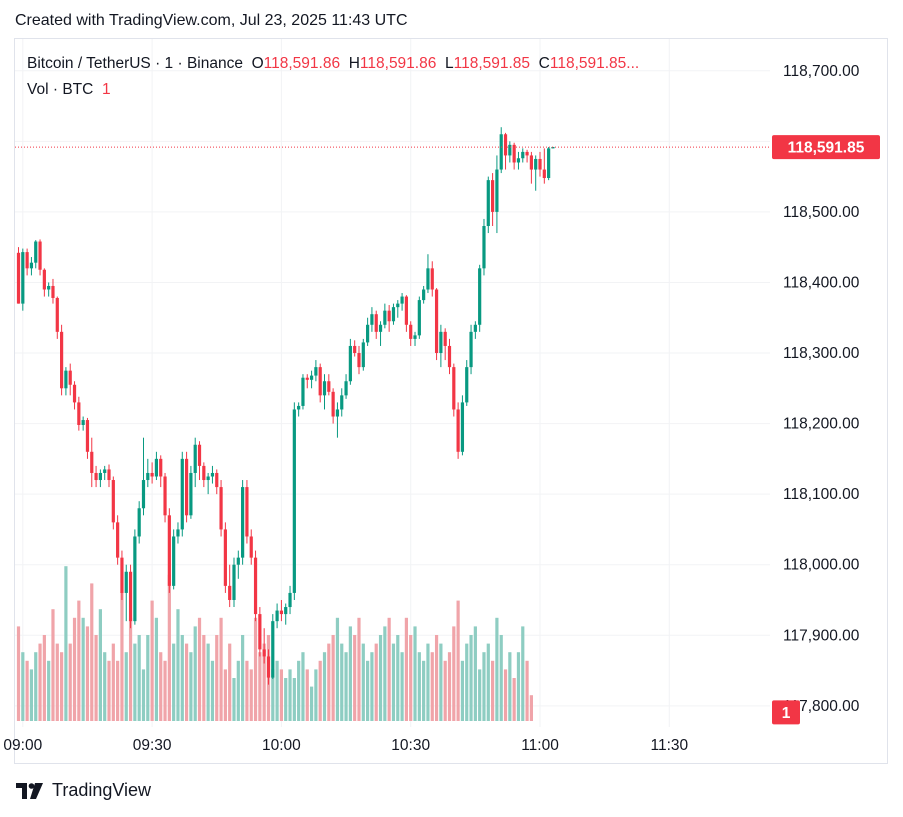 This screenshot has width=903, height=817. What do you see at coordinates (786, 712) in the screenshot?
I see `last-volume-tag: 1` at bounding box center [786, 712].